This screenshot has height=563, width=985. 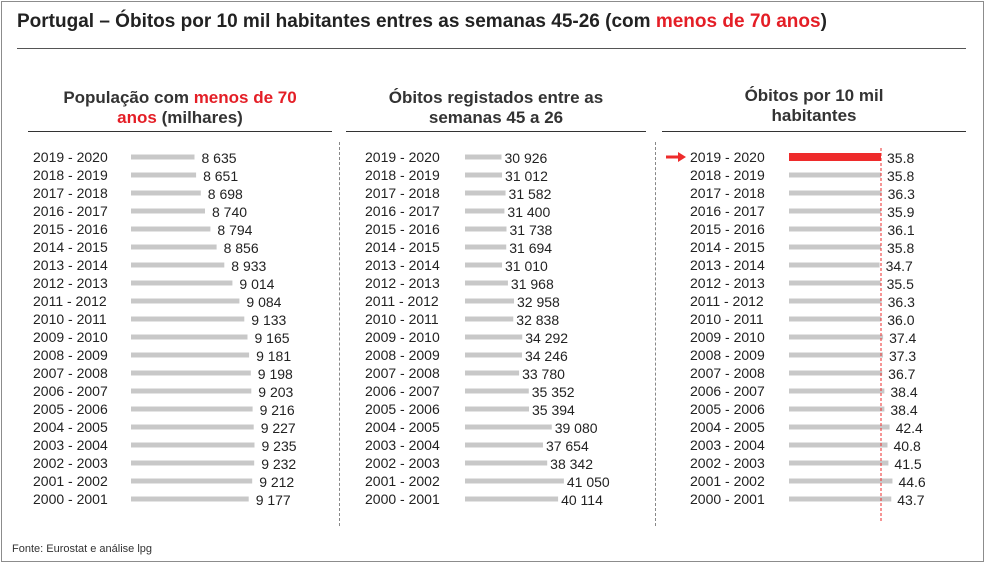 I want to click on data-label: 30 926, so click(x=526, y=158).